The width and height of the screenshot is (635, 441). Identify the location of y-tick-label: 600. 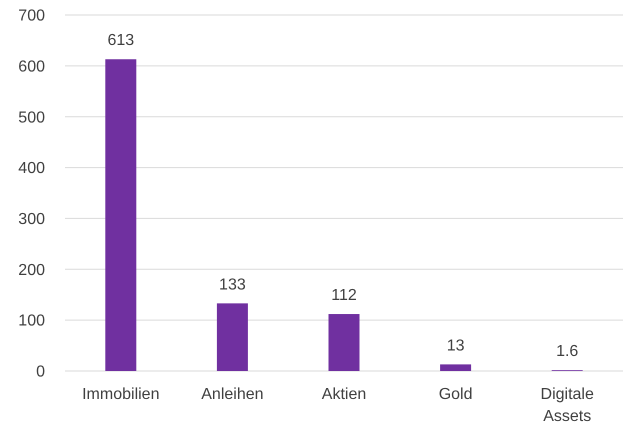
(32, 67).